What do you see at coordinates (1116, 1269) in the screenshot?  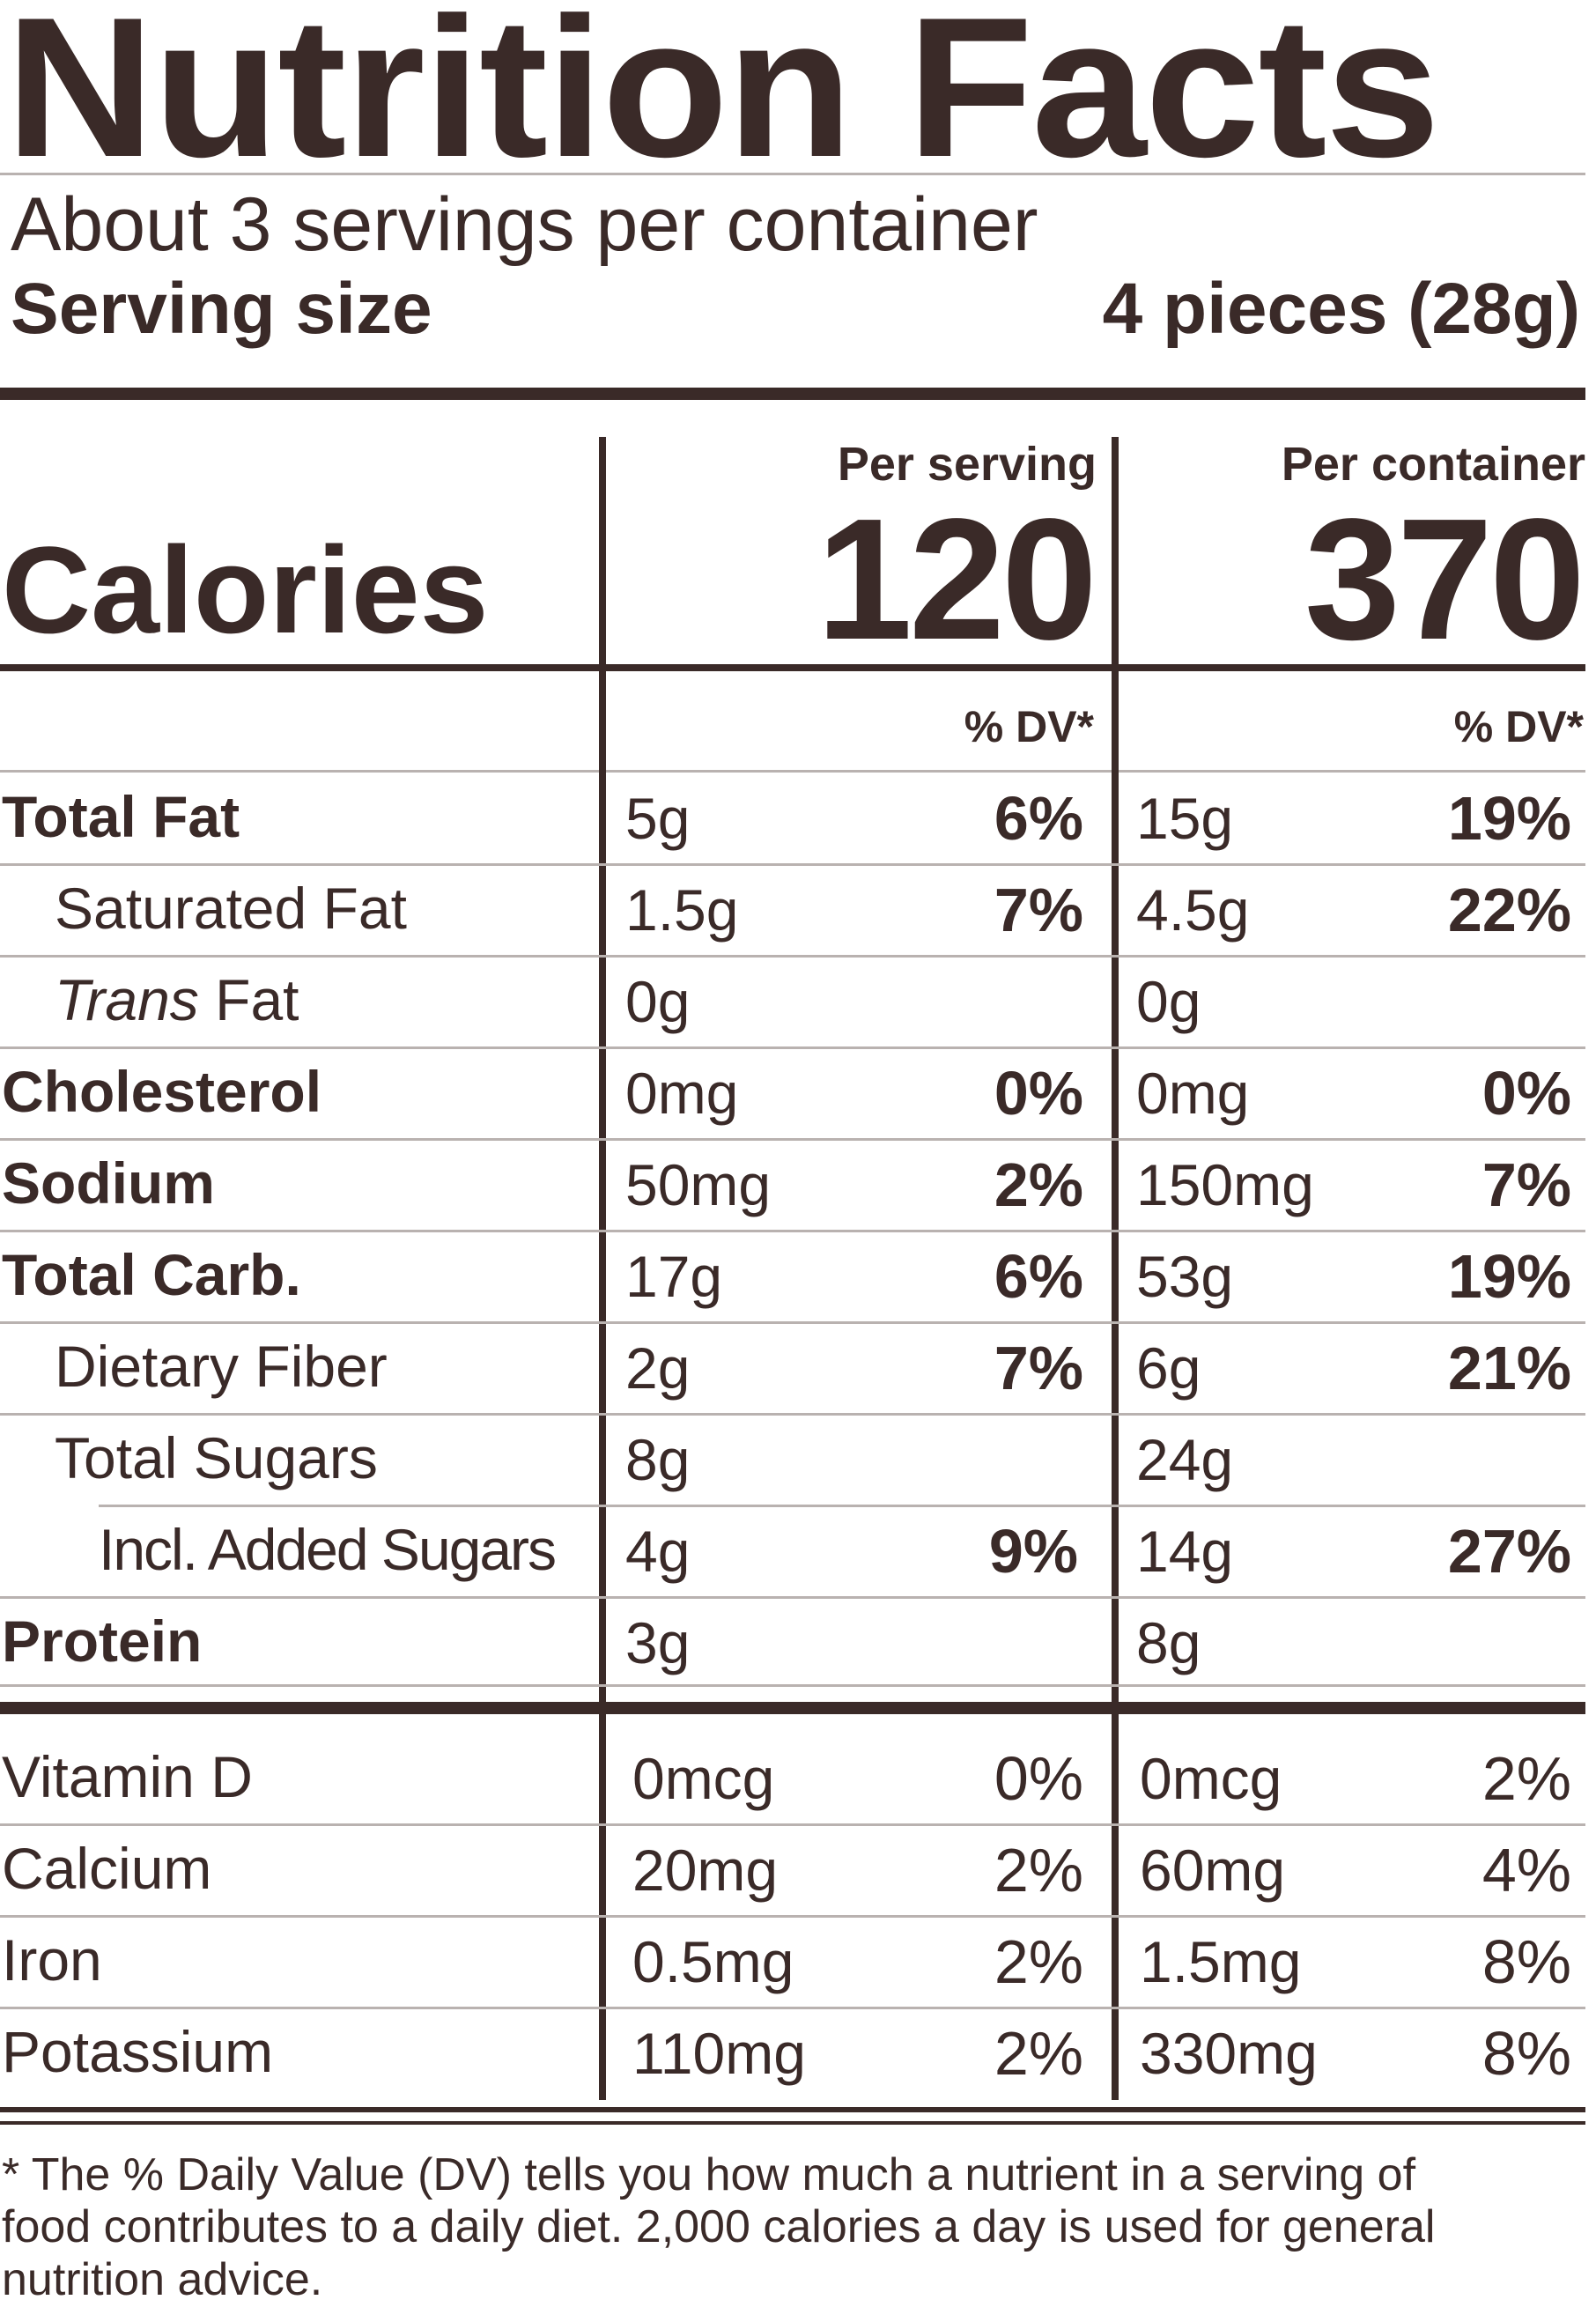 I see `column-rule-container` at bounding box center [1116, 1269].